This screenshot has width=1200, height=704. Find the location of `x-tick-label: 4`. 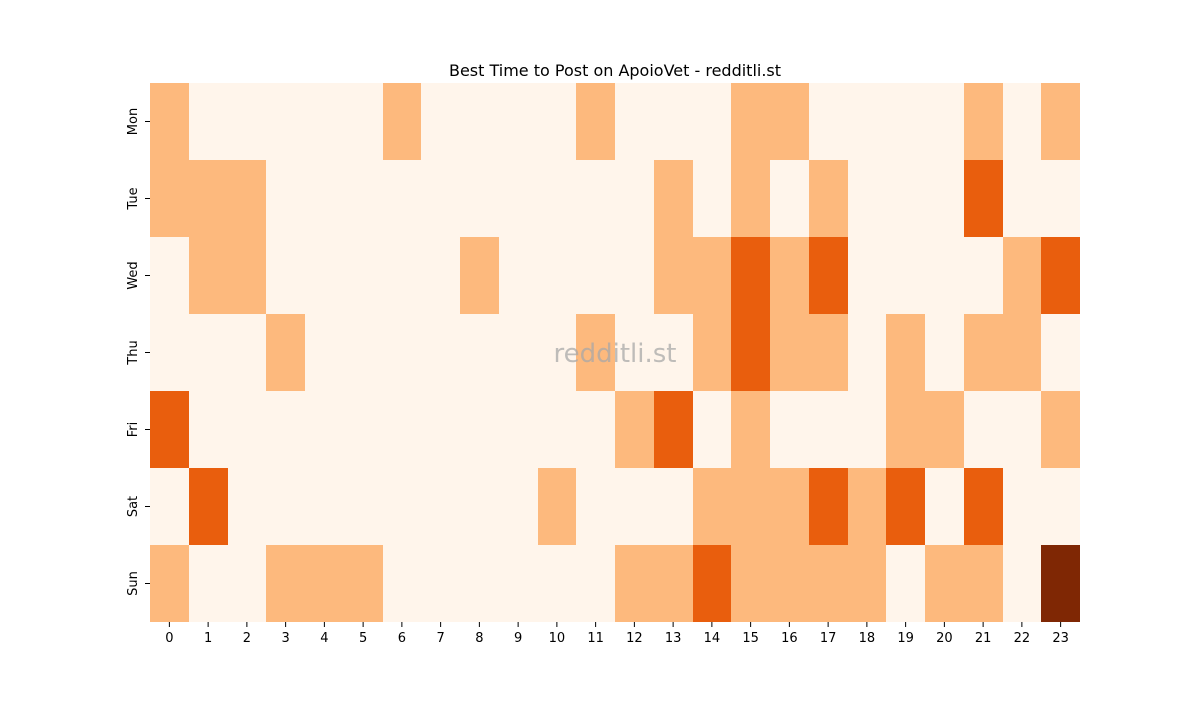

x-tick-label: 4 is located at coordinates (324, 638).